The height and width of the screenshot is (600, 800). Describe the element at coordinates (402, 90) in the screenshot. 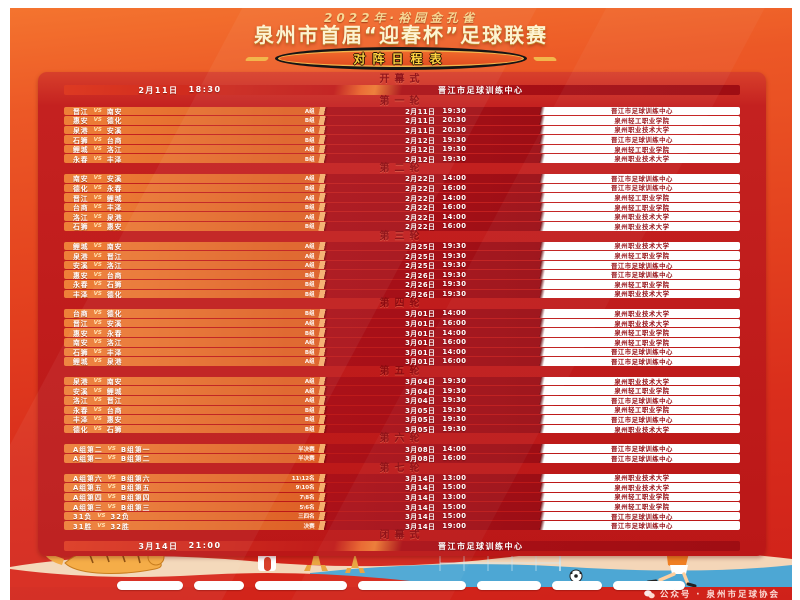

I see `ceremony-bar: 2月11日 18:30 晋江市足球训练中心` at that location.